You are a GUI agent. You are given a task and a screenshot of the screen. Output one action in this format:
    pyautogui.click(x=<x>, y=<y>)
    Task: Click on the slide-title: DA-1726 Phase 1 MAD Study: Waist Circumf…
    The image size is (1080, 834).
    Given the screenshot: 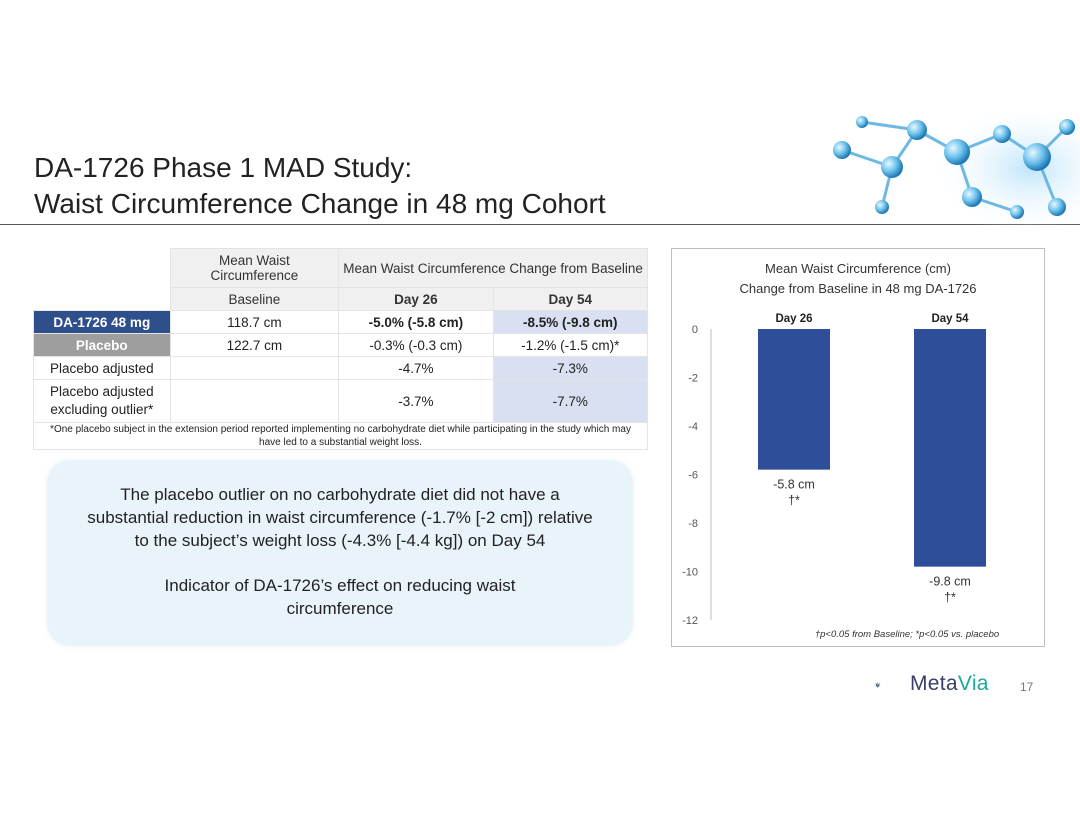 What is the action you would take?
    pyautogui.click(x=320, y=186)
    